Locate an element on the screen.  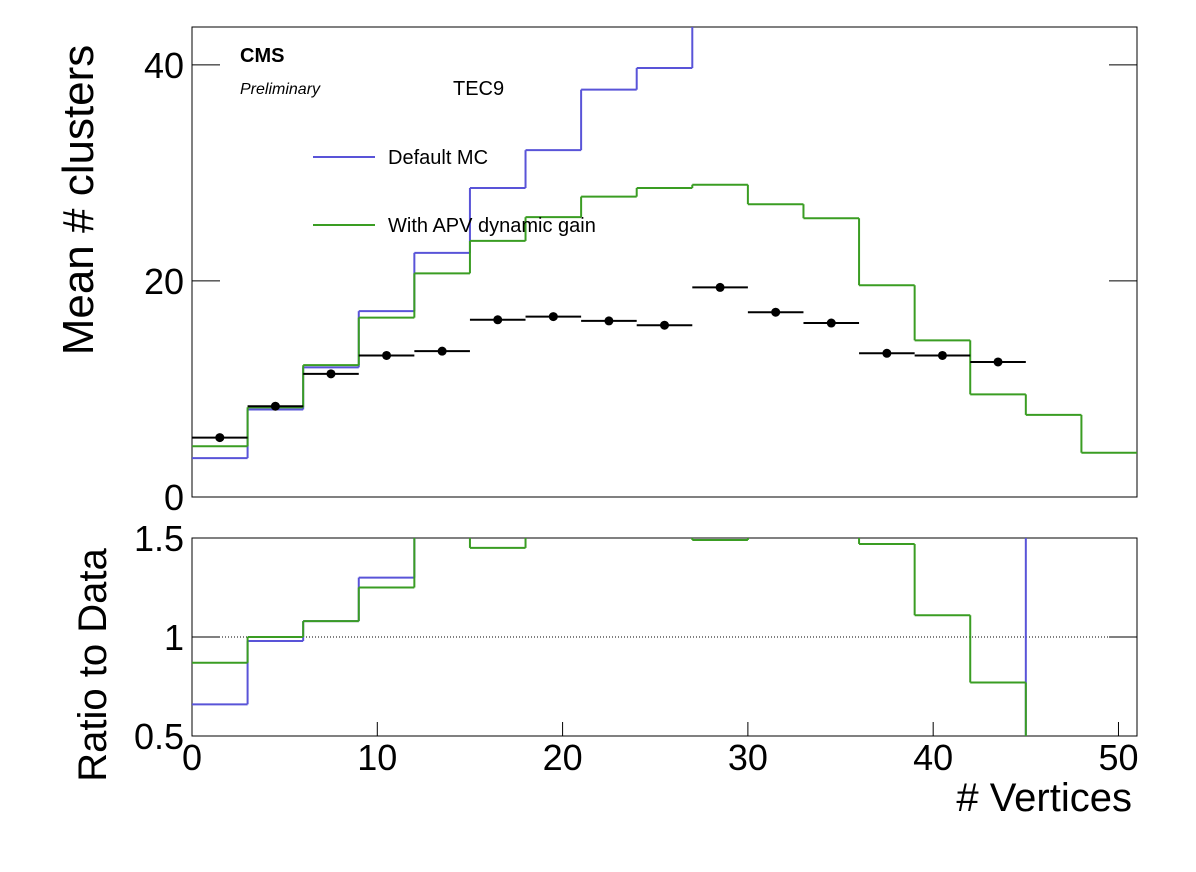
x-tick-label: 20 is located at coordinates (563, 757).